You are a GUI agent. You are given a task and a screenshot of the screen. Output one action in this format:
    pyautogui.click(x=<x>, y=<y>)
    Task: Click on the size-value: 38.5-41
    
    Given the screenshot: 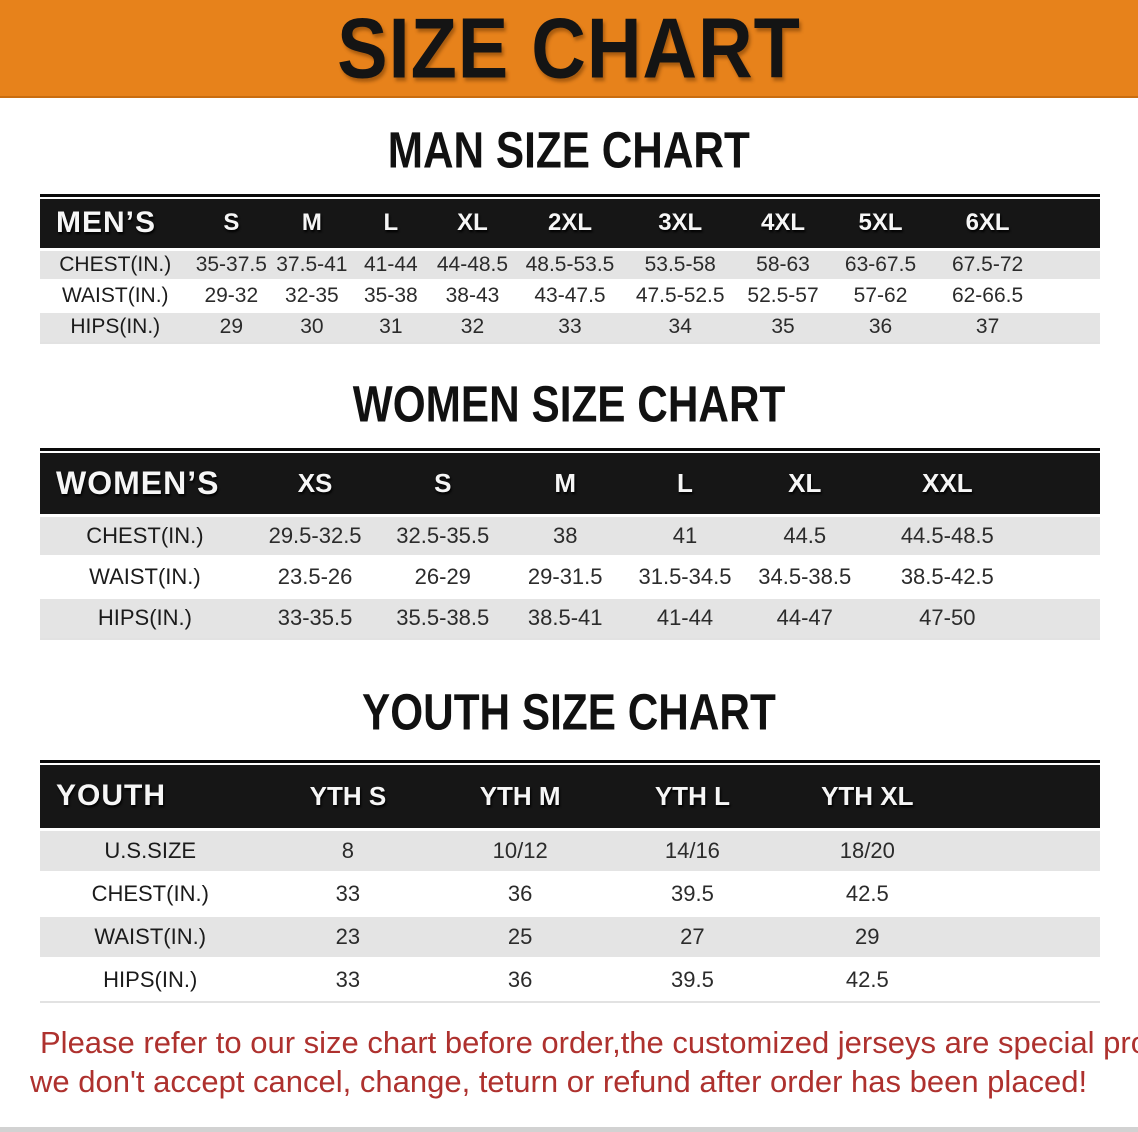 What is the action you would take?
    pyautogui.click(x=565, y=616)
    